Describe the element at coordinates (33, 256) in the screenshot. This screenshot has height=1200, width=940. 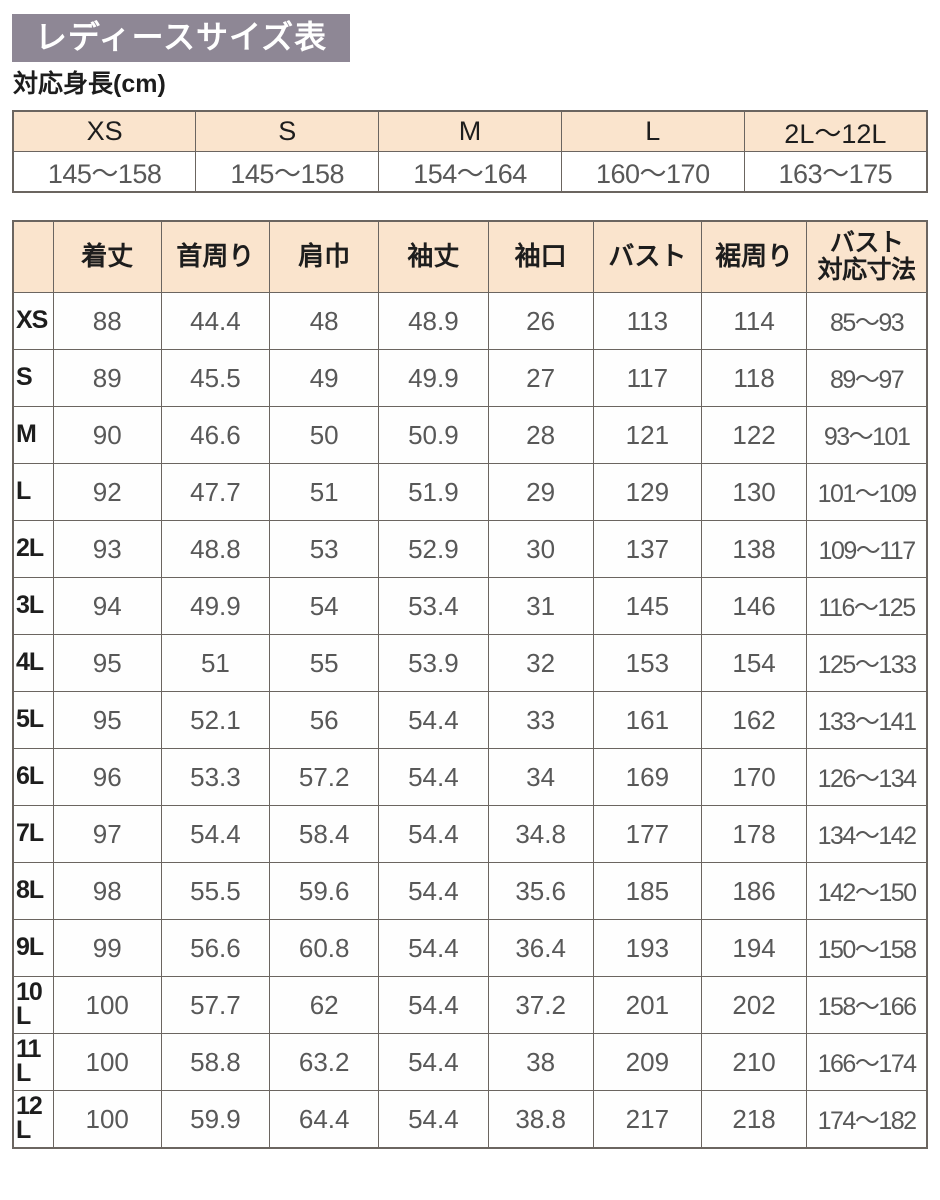
I see `measurement-header-corner` at that location.